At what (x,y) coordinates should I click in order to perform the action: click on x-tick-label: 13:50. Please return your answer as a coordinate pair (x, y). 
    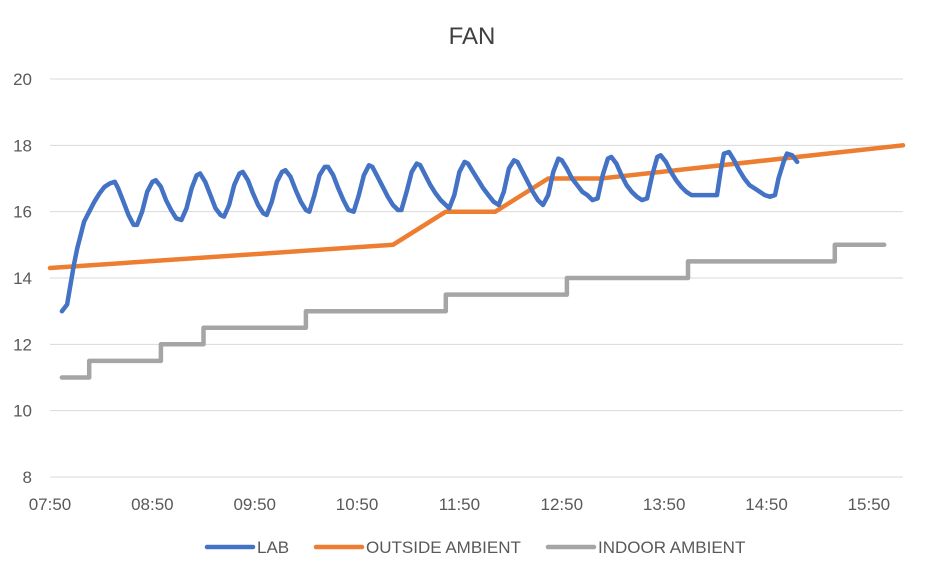
    Looking at the image, I should click on (664, 504).